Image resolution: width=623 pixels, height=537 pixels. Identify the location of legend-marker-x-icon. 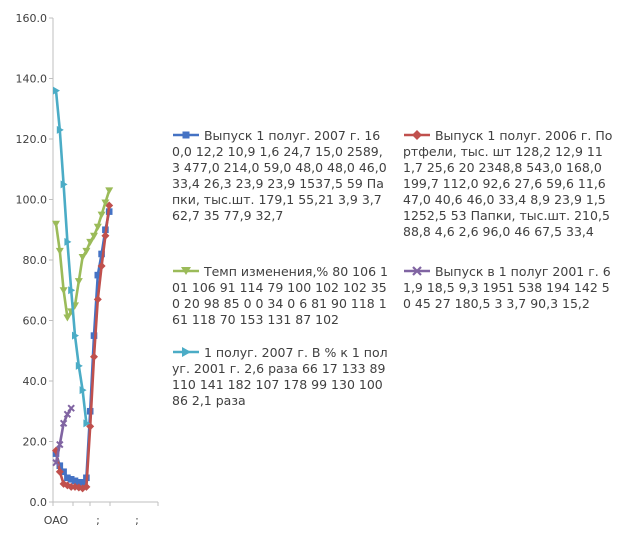
(417, 271).